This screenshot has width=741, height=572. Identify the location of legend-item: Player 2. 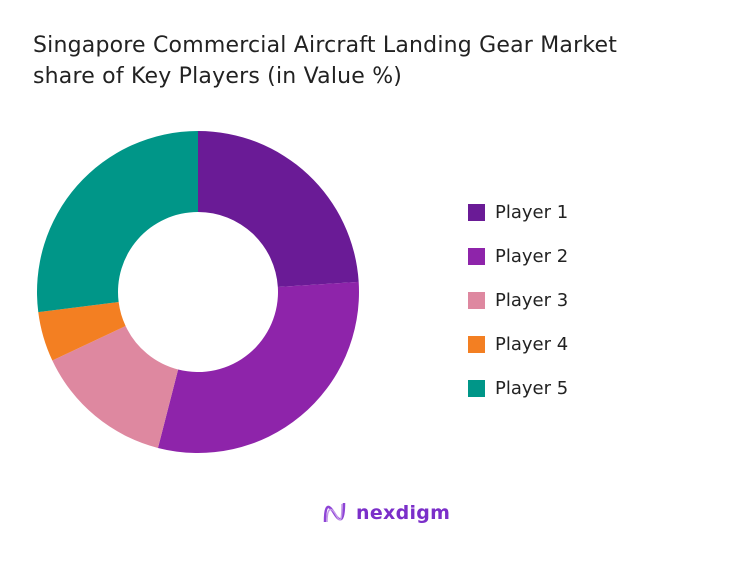
(518, 256).